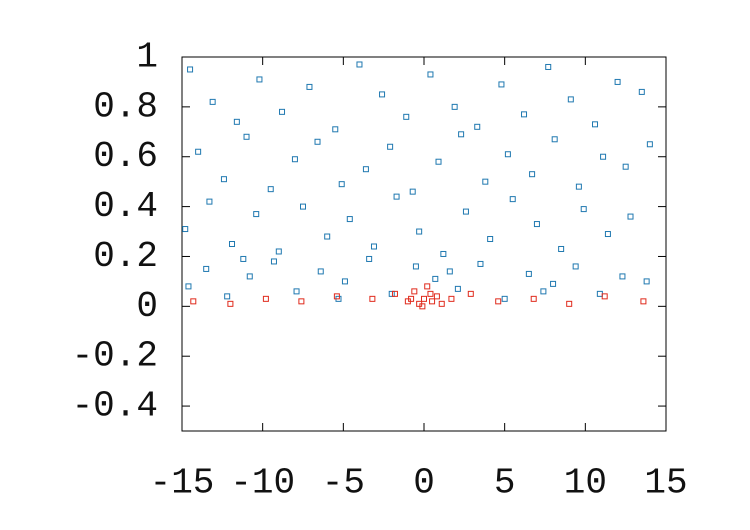  Describe the element at coordinates (505, 483) in the screenshot. I see `x-tick-label: 5` at that location.